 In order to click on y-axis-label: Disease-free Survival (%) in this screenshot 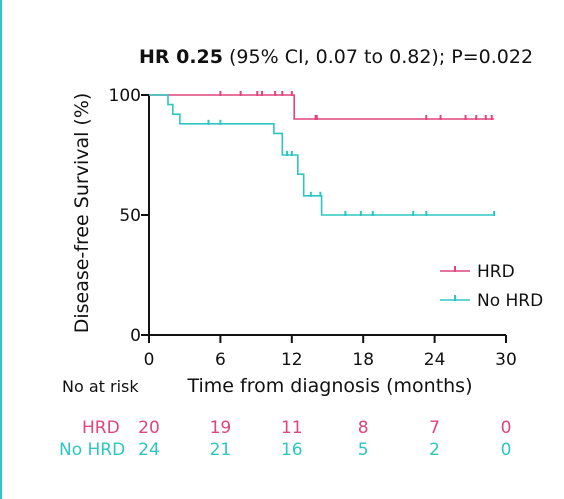, I will do `click(82, 213)`.